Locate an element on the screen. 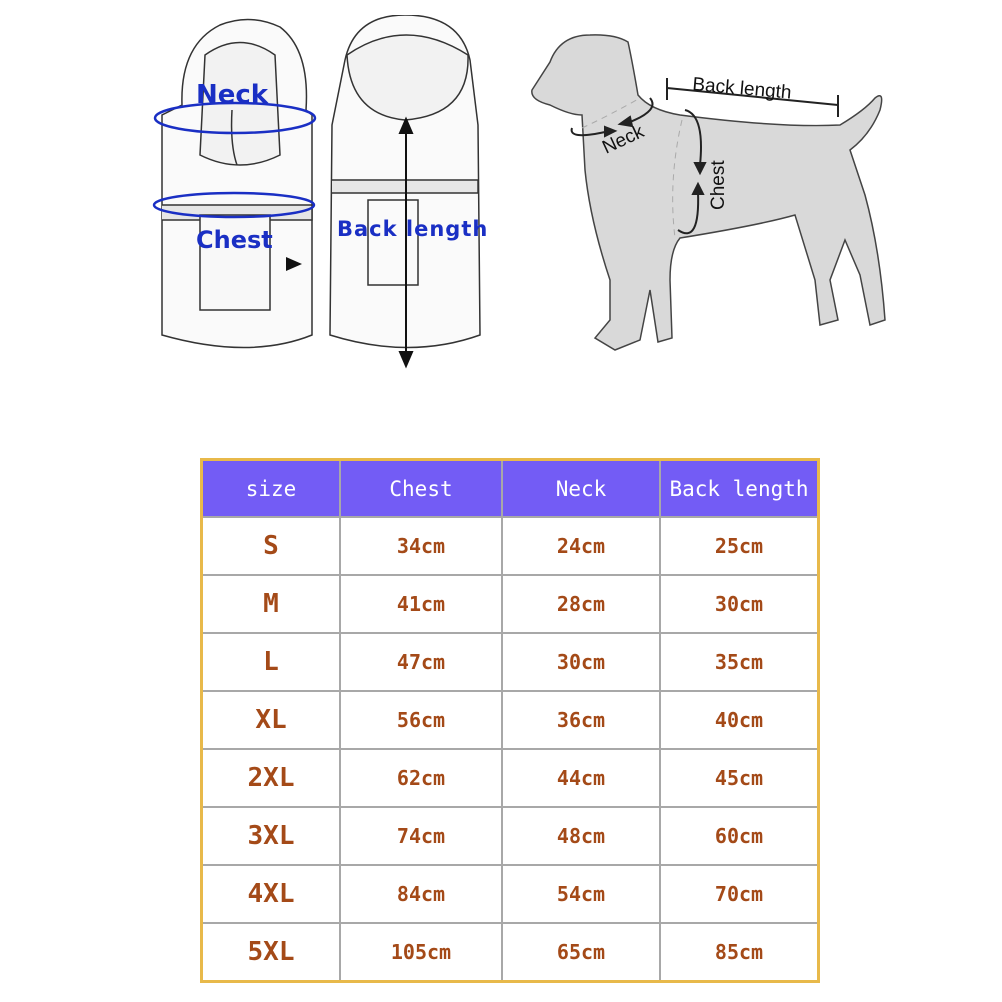 The height and width of the screenshot is (1002, 1002). cell-neck: 30cm is located at coordinates (581, 662).